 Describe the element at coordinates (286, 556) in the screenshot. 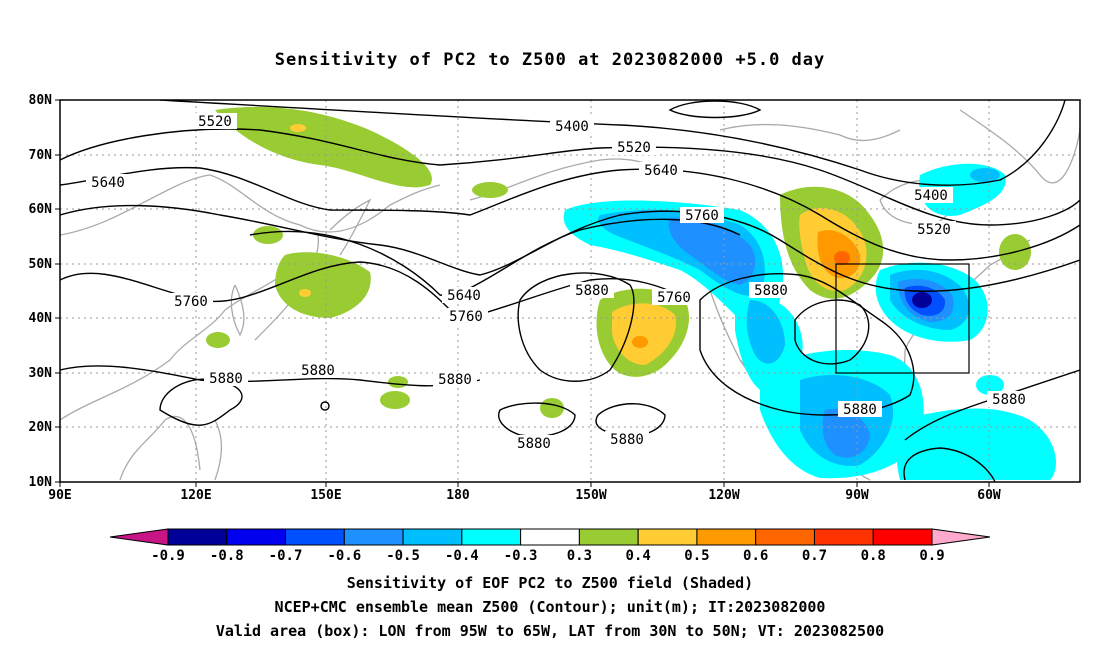

I see `colorbar-label: -0.7` at that location.